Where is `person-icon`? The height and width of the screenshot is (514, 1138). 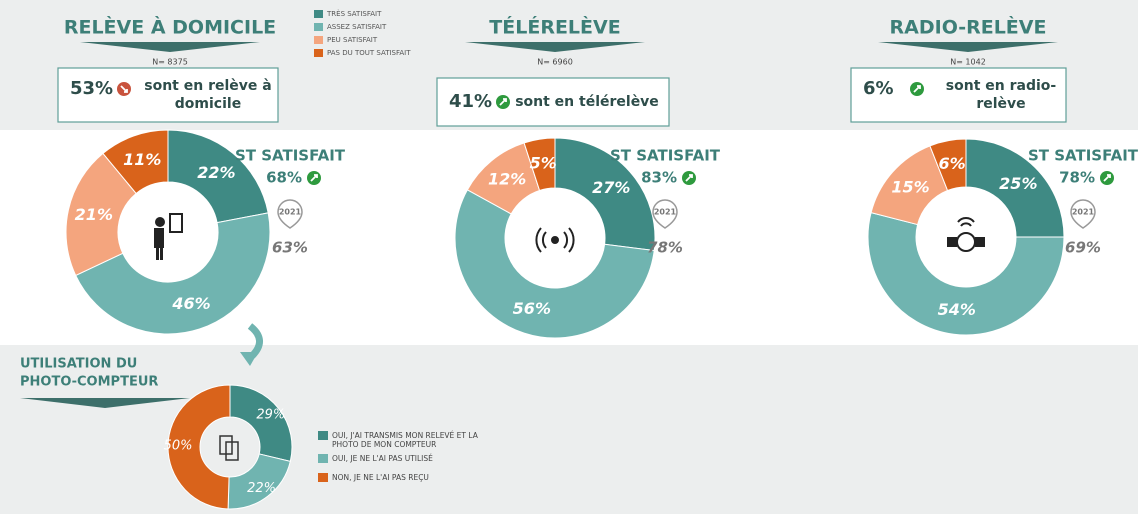
person-icon is located at coordinates (168, 236).